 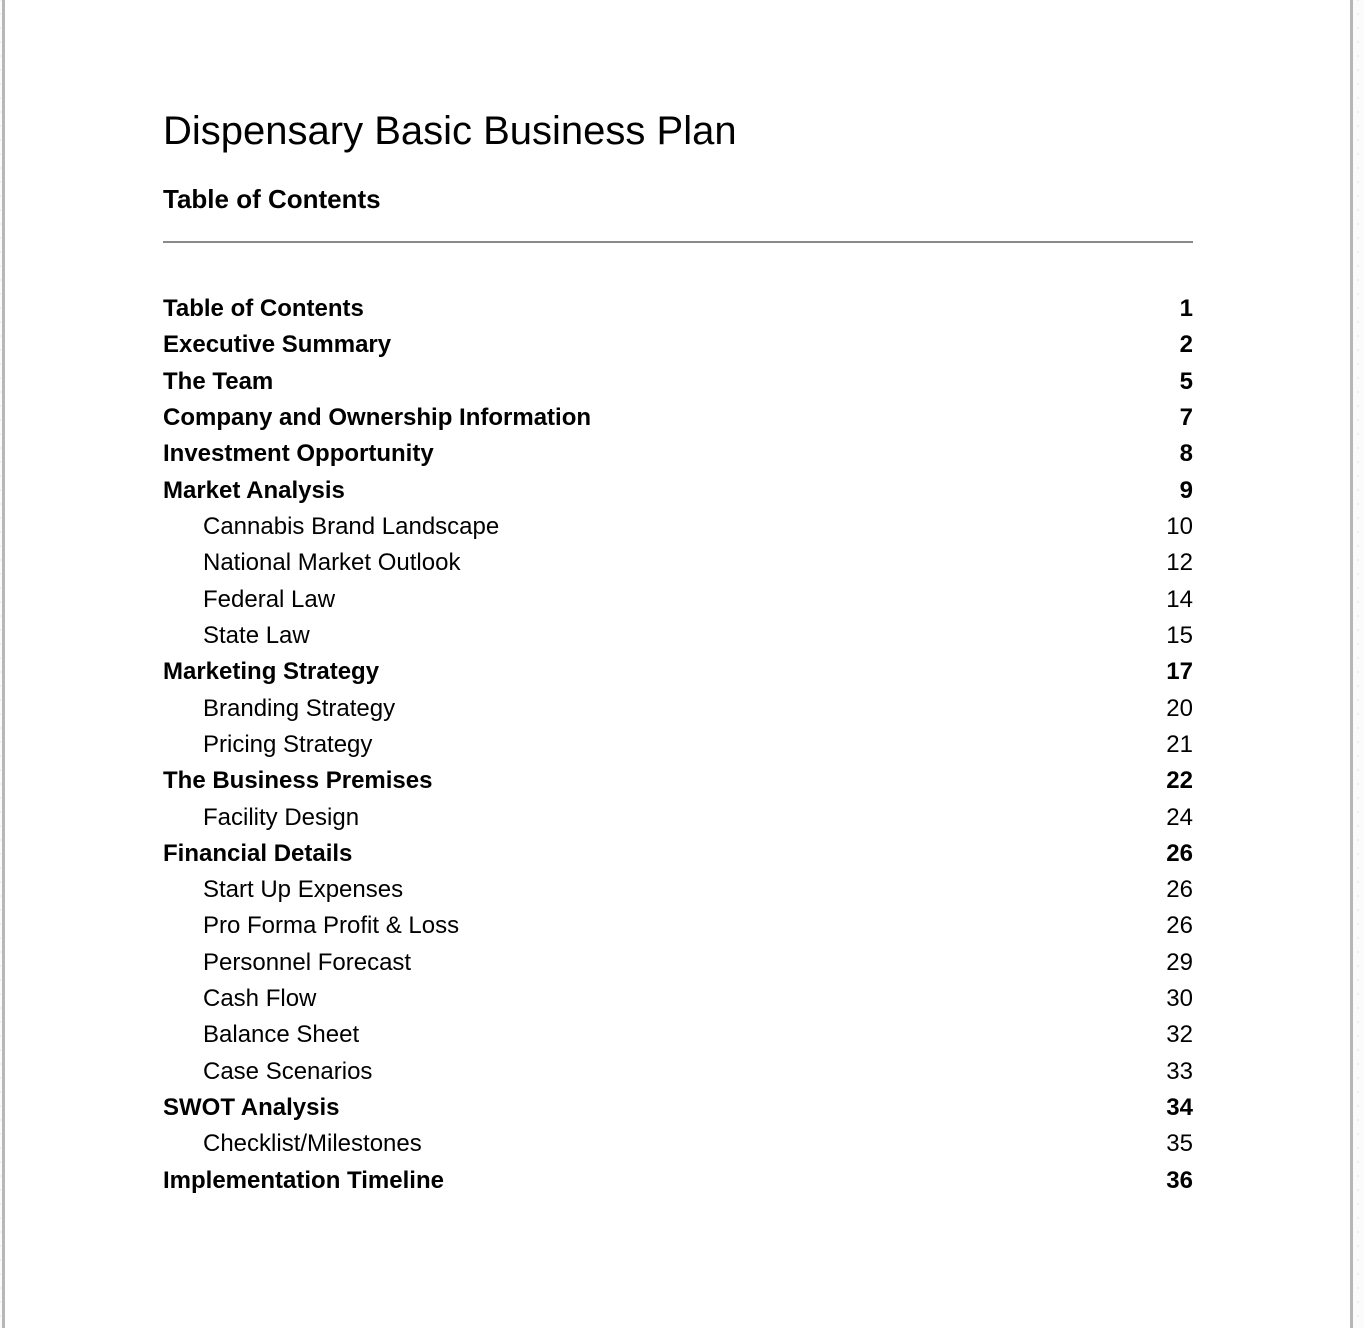 I want to click on toc-entry-label: Balance Sheet, so click(x=281, y=1035).